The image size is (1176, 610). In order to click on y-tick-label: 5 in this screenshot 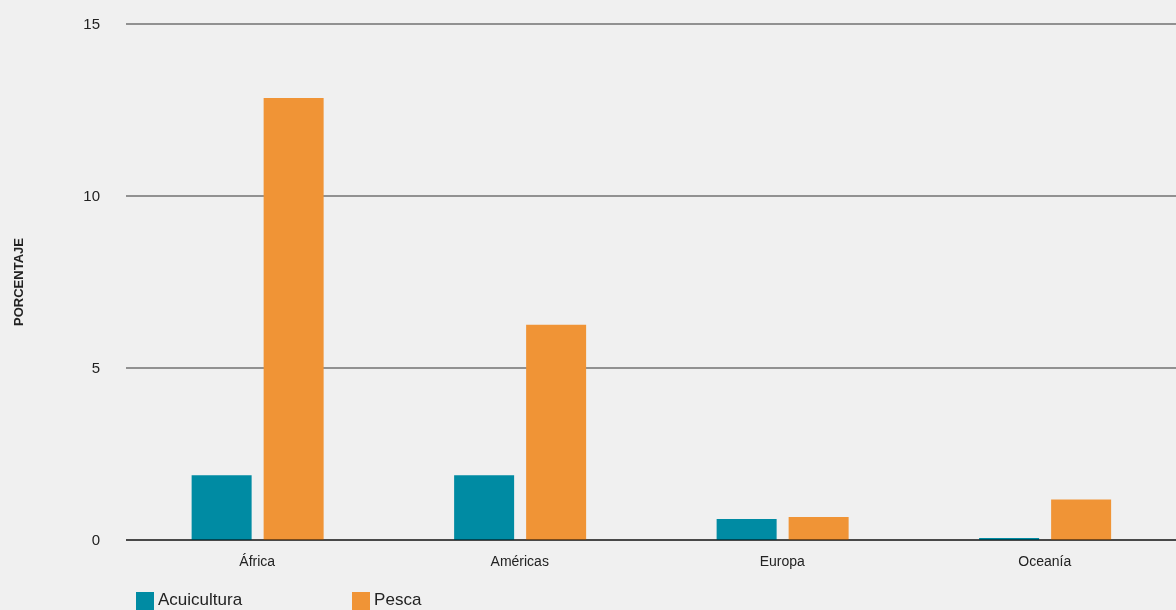, I will do `click(95, 368)`.